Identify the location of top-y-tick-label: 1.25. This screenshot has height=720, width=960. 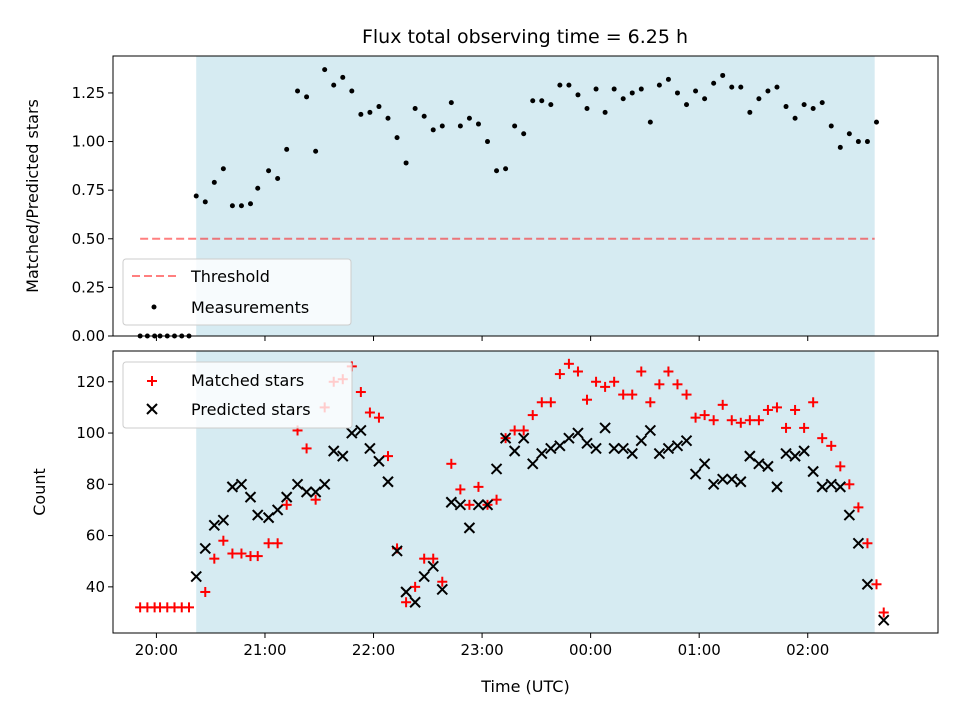
(88, 93).